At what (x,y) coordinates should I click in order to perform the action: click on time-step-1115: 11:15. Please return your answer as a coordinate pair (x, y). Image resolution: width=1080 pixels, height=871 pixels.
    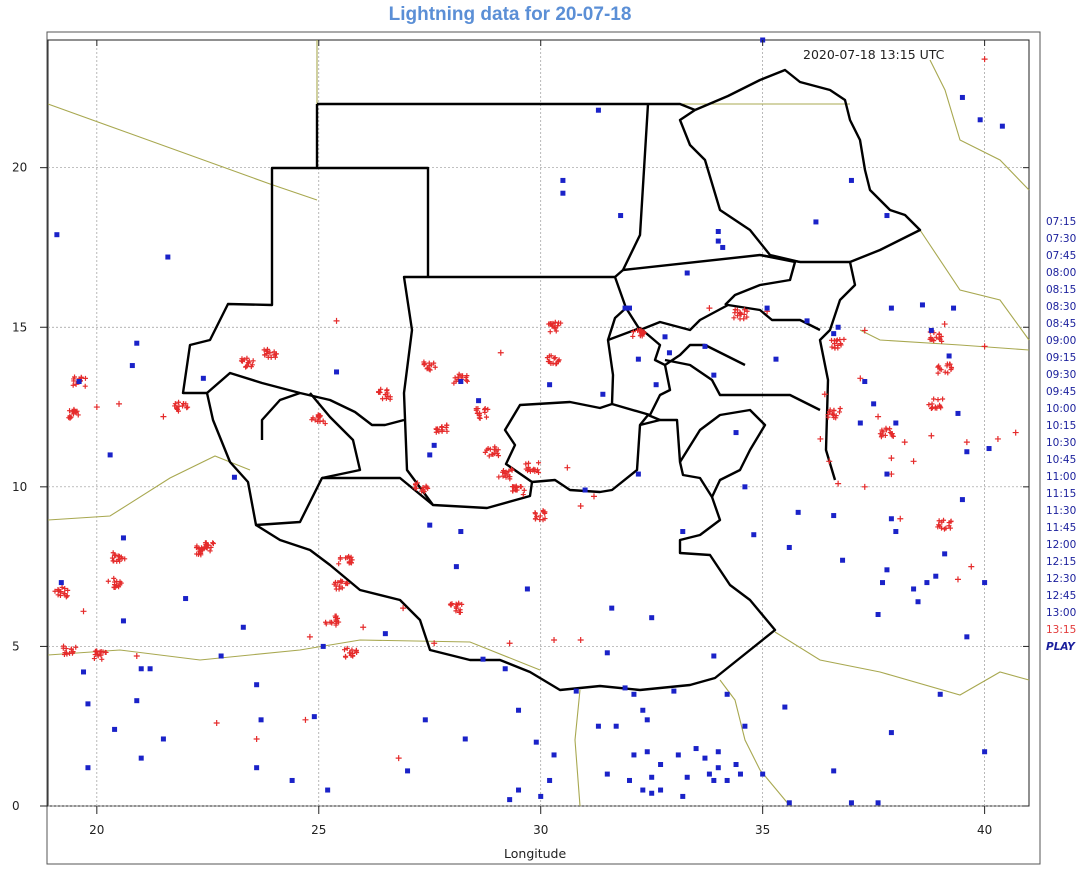
    Looking at the image, I should click on (1061, 494).